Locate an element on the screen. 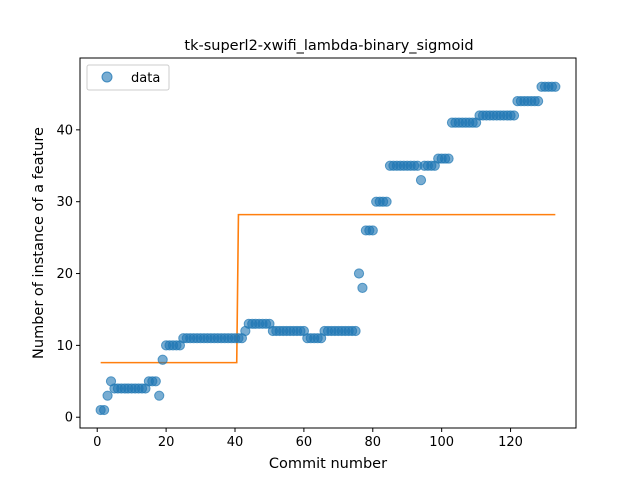 The width and height of the screenshot is (640, 480). y-tick-label: 10 is located at coordinates (64, 346).